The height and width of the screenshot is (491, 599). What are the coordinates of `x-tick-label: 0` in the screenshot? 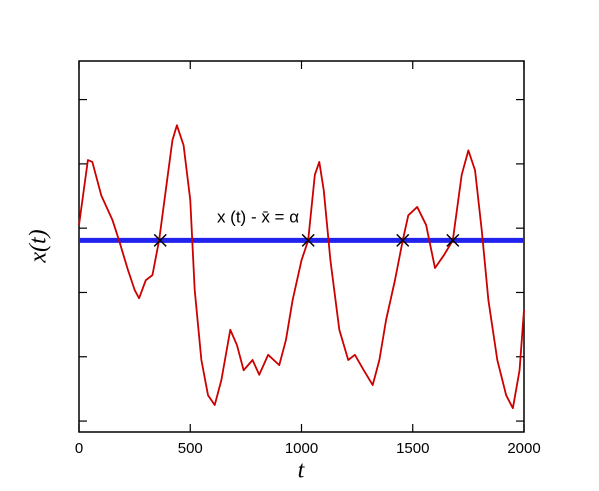 It's located at (79, 448).